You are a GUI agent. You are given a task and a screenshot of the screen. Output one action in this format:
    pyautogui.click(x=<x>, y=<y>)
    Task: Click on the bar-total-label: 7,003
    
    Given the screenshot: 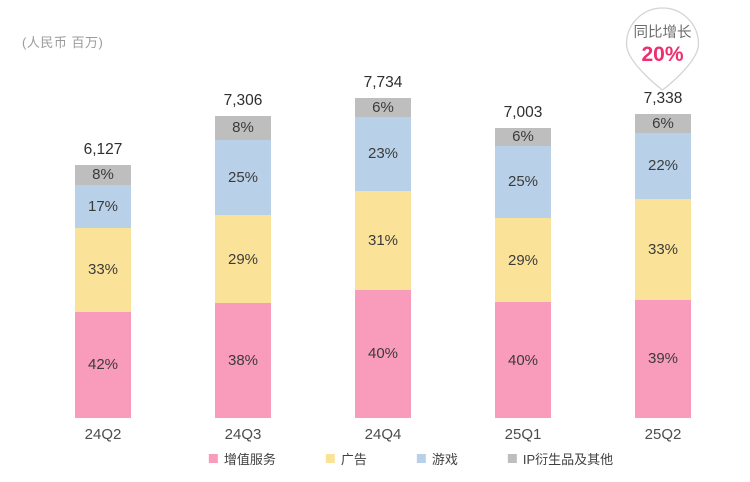 What is the action you would take?
    pyautogui.click(x=523, y=113)
    